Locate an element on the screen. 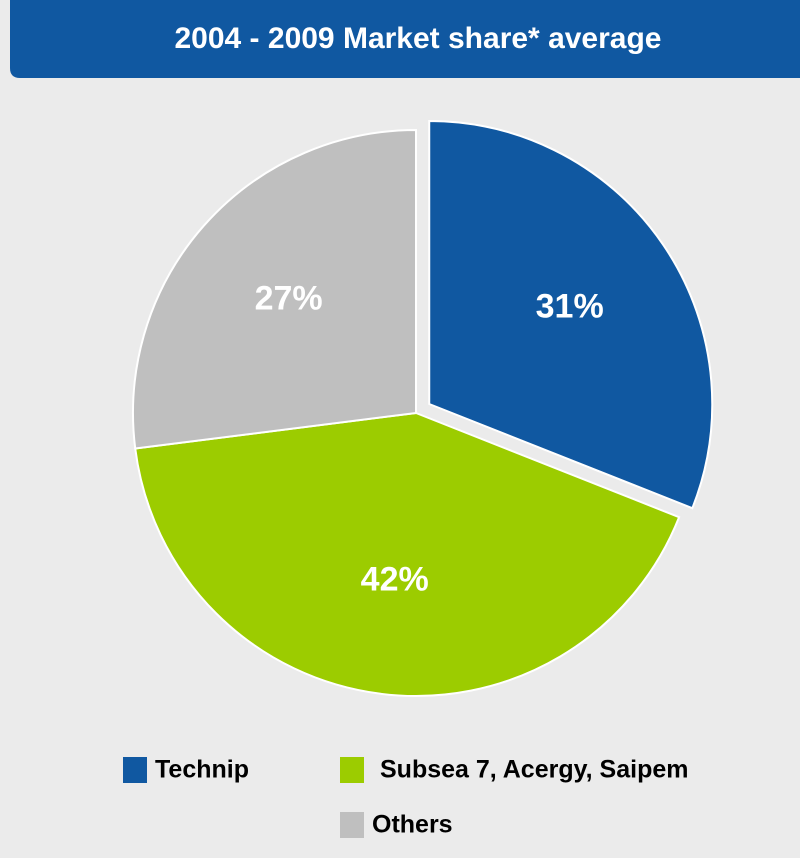  legend-label: Others is located at coordinates (412, 825).